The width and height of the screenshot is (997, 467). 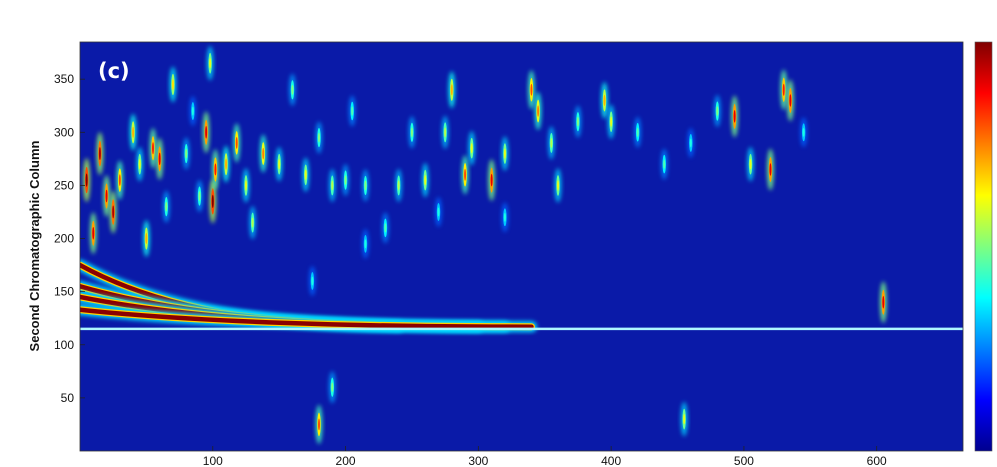 What do you see at coordinates (64, 292) in the screenshot?
I see `y-tick-label: 150` at bounding box center [64, 292].